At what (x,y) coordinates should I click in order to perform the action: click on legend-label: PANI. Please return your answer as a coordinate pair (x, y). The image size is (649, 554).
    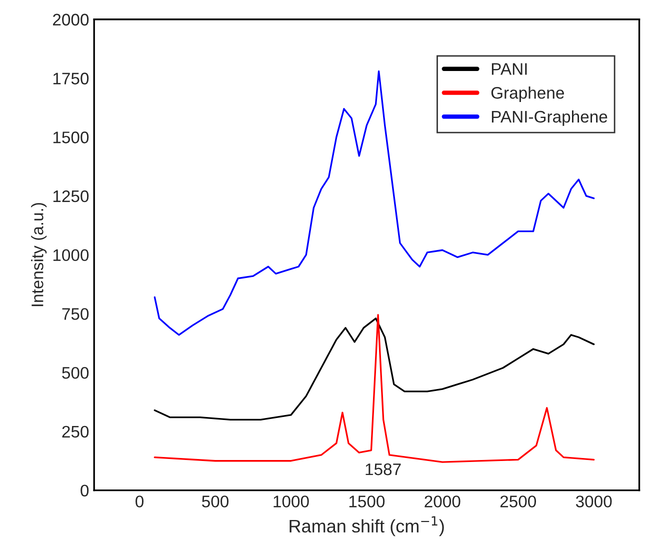
    Looking at the image, I should click on (509, 69).